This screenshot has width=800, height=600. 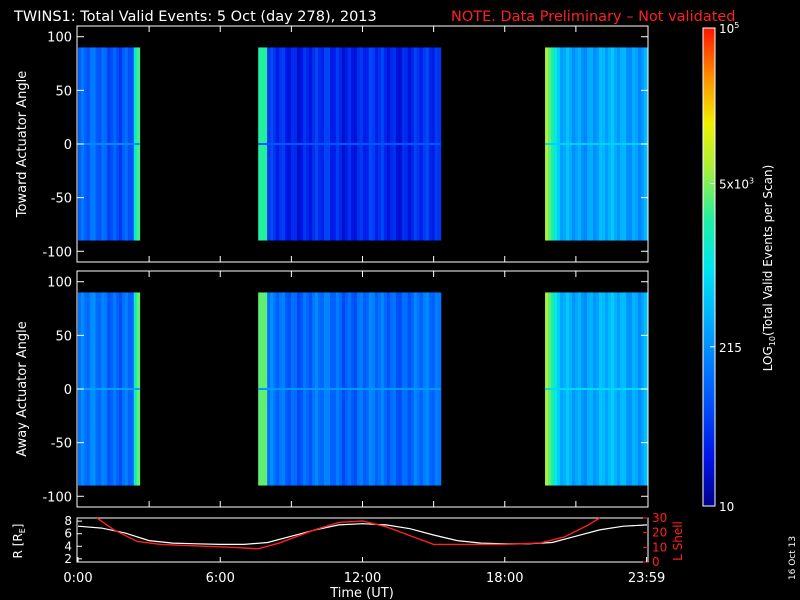 I want to click on colorbar-tick-label: 105, so click(x=729, y=28).